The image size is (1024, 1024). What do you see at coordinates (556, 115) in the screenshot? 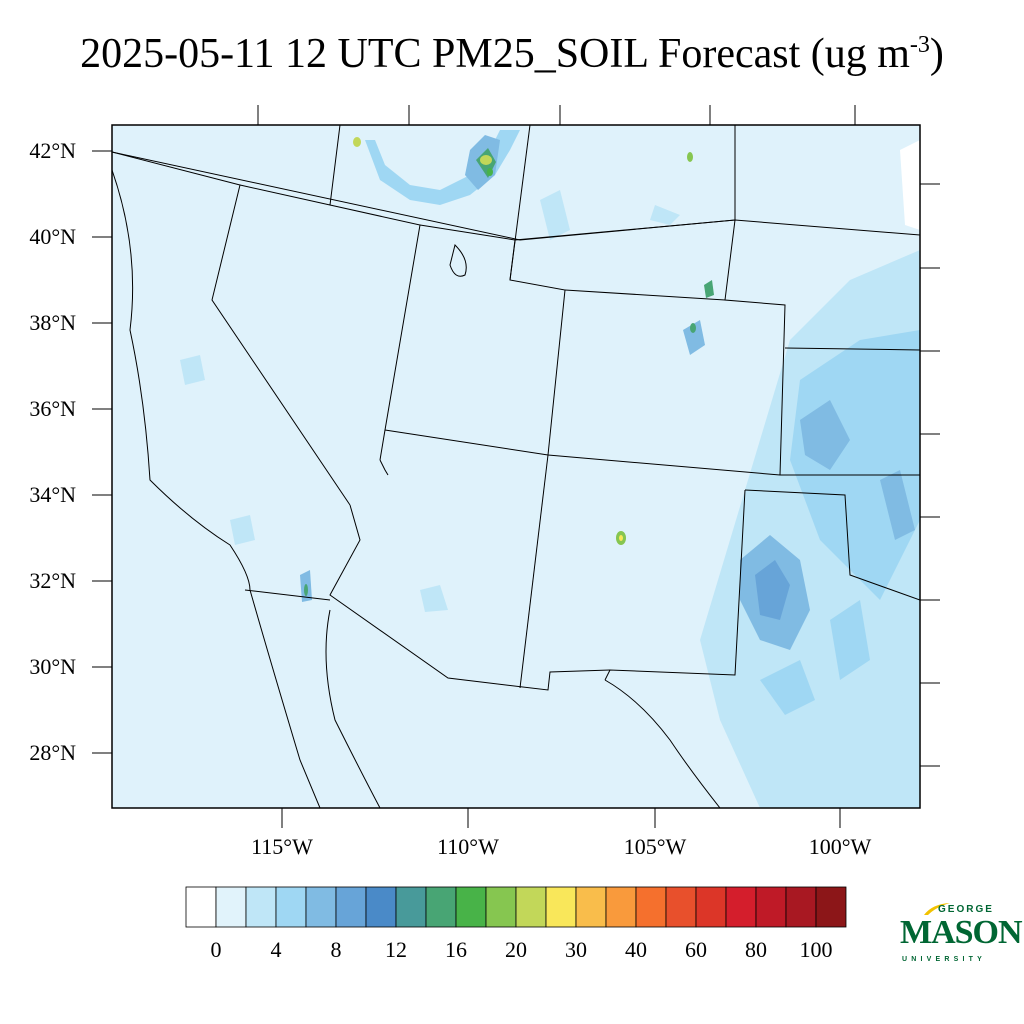
I see `top-ticks` at bounding box center [556, 115].